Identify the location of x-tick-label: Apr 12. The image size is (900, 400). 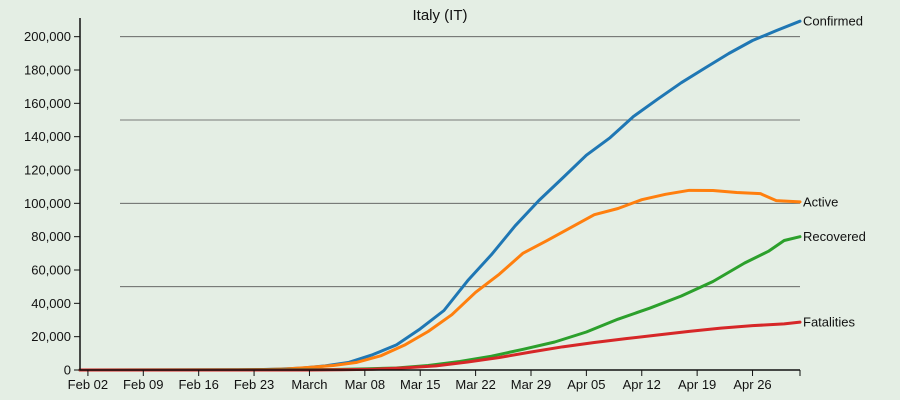
(642, 384).